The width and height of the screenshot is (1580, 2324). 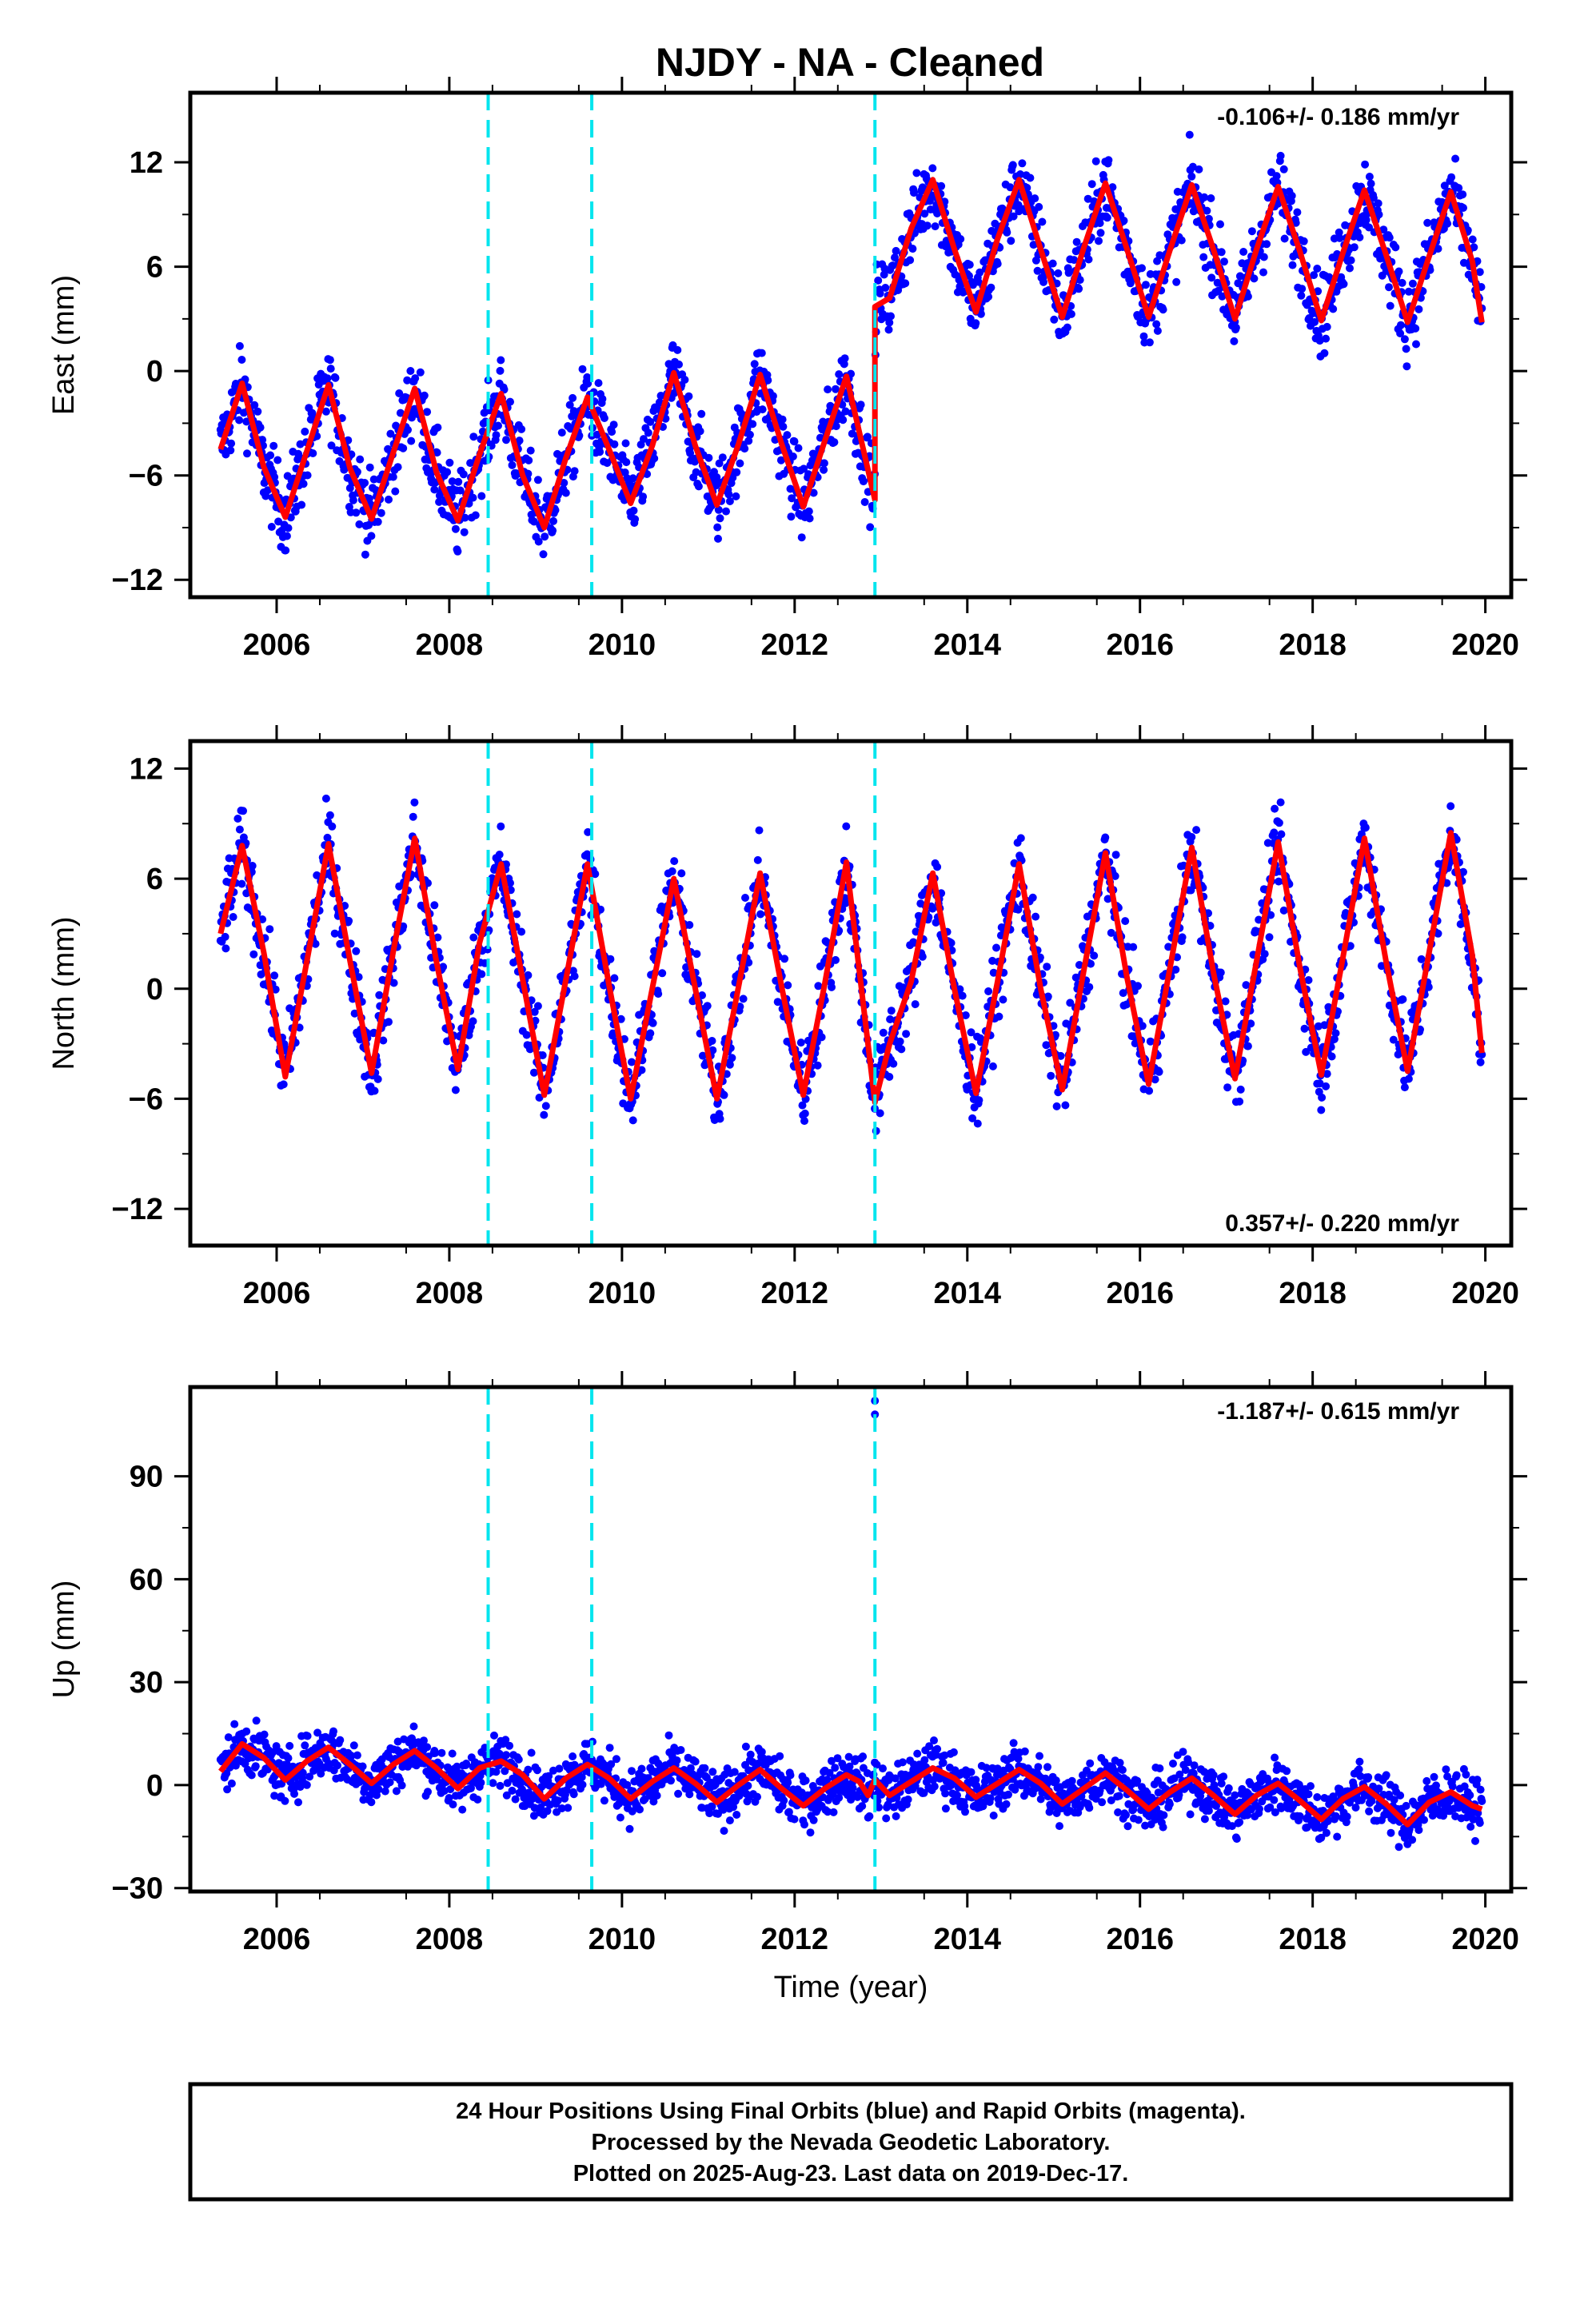 I want to click on y-tick-label: 12, so click(x=146, y=769).